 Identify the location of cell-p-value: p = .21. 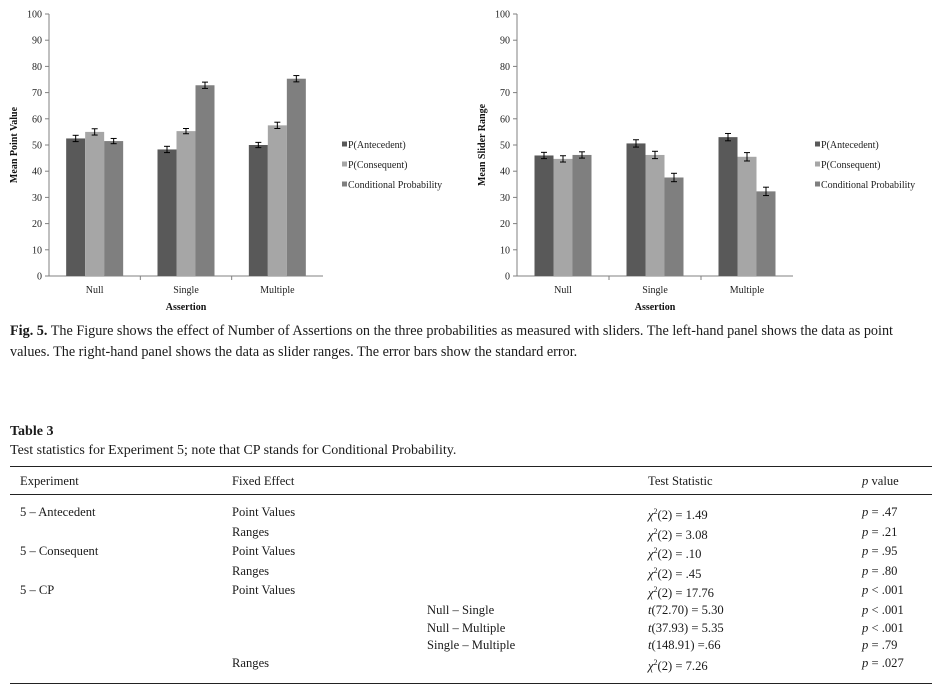
(879, 532).